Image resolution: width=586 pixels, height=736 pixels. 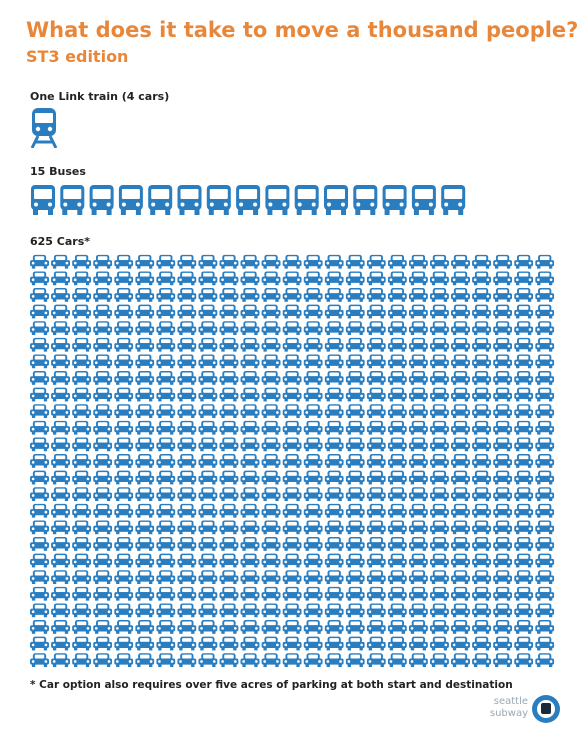 What do you see at coordinates (58, 171) in the screenshot?
I see `section-label: 15 Buses` at bounding box center [58, 171].